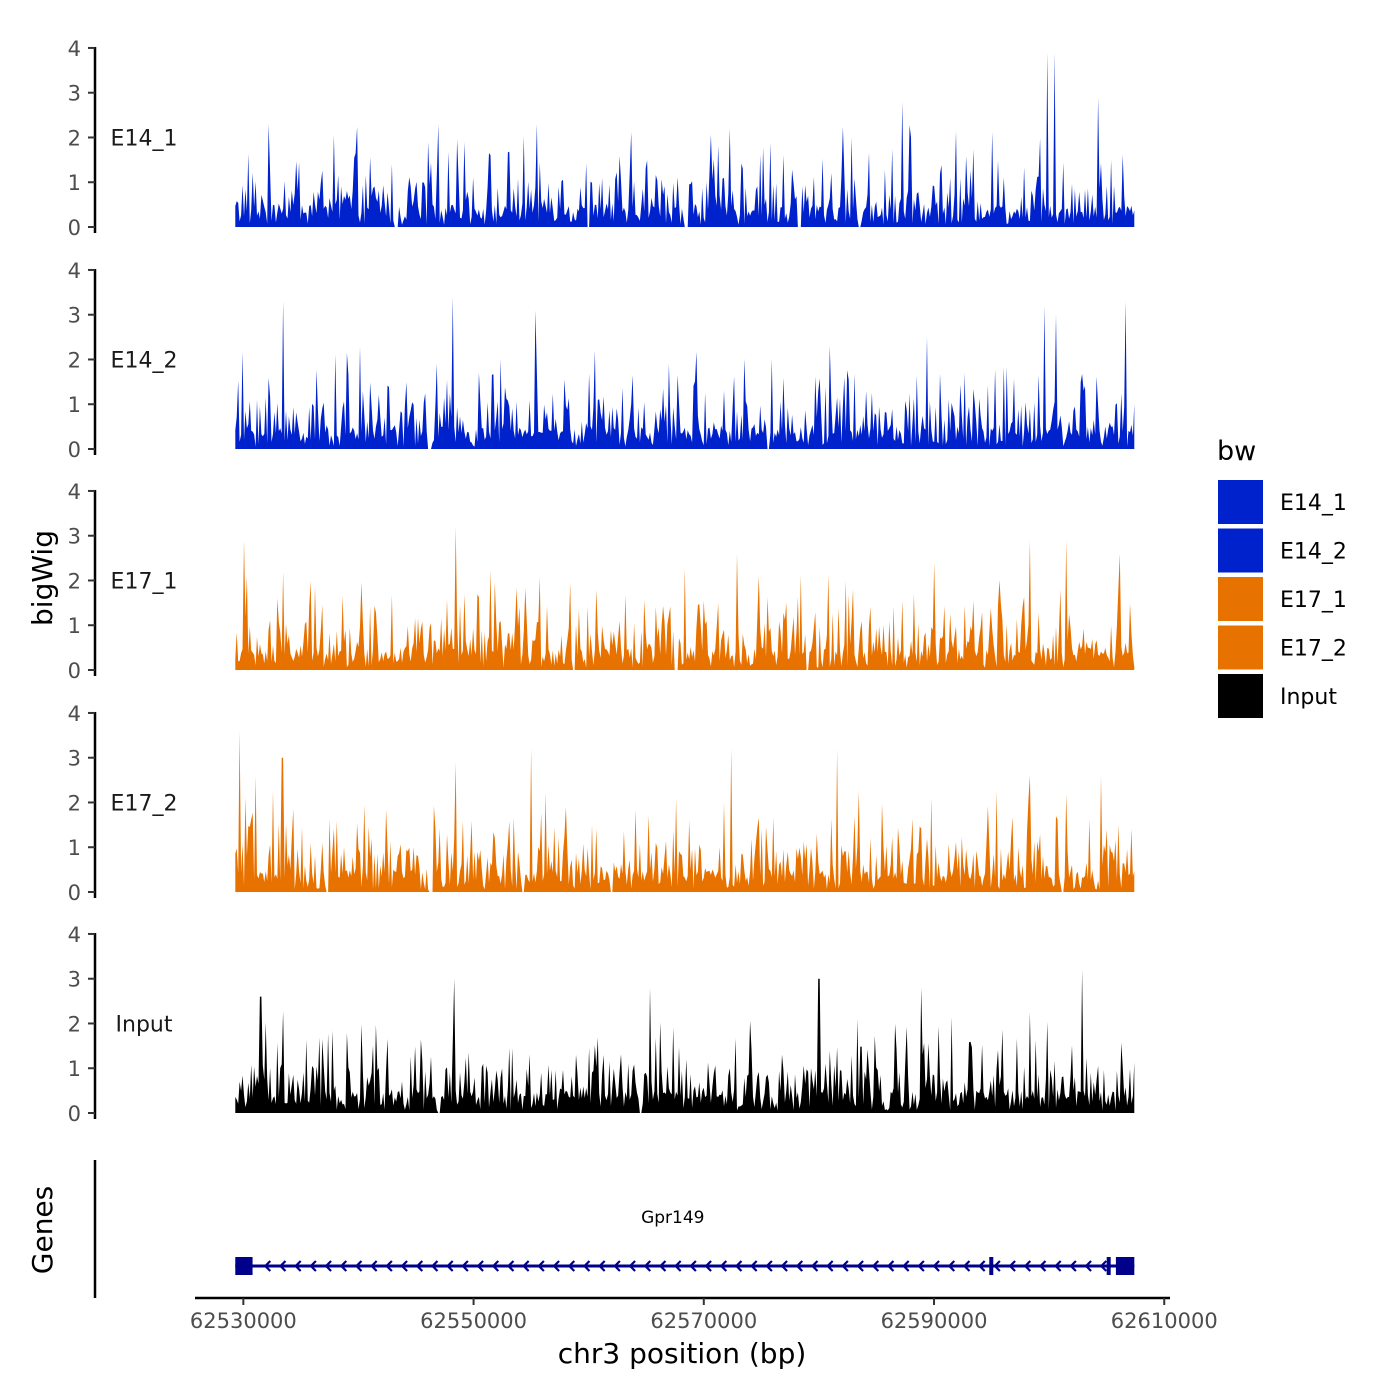  Describe the element at coordinates (1164, 1321) in the screenshot. I see `x-tick-label: 62610000` at that location.